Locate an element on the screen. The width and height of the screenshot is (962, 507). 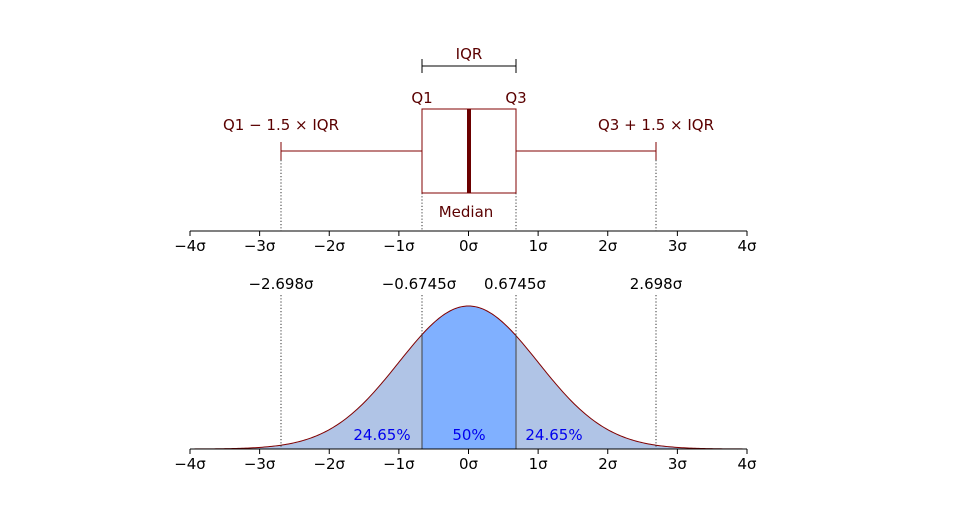
bottom-axis-tick-label-4: 0σ is located at coordinates (469, 464).